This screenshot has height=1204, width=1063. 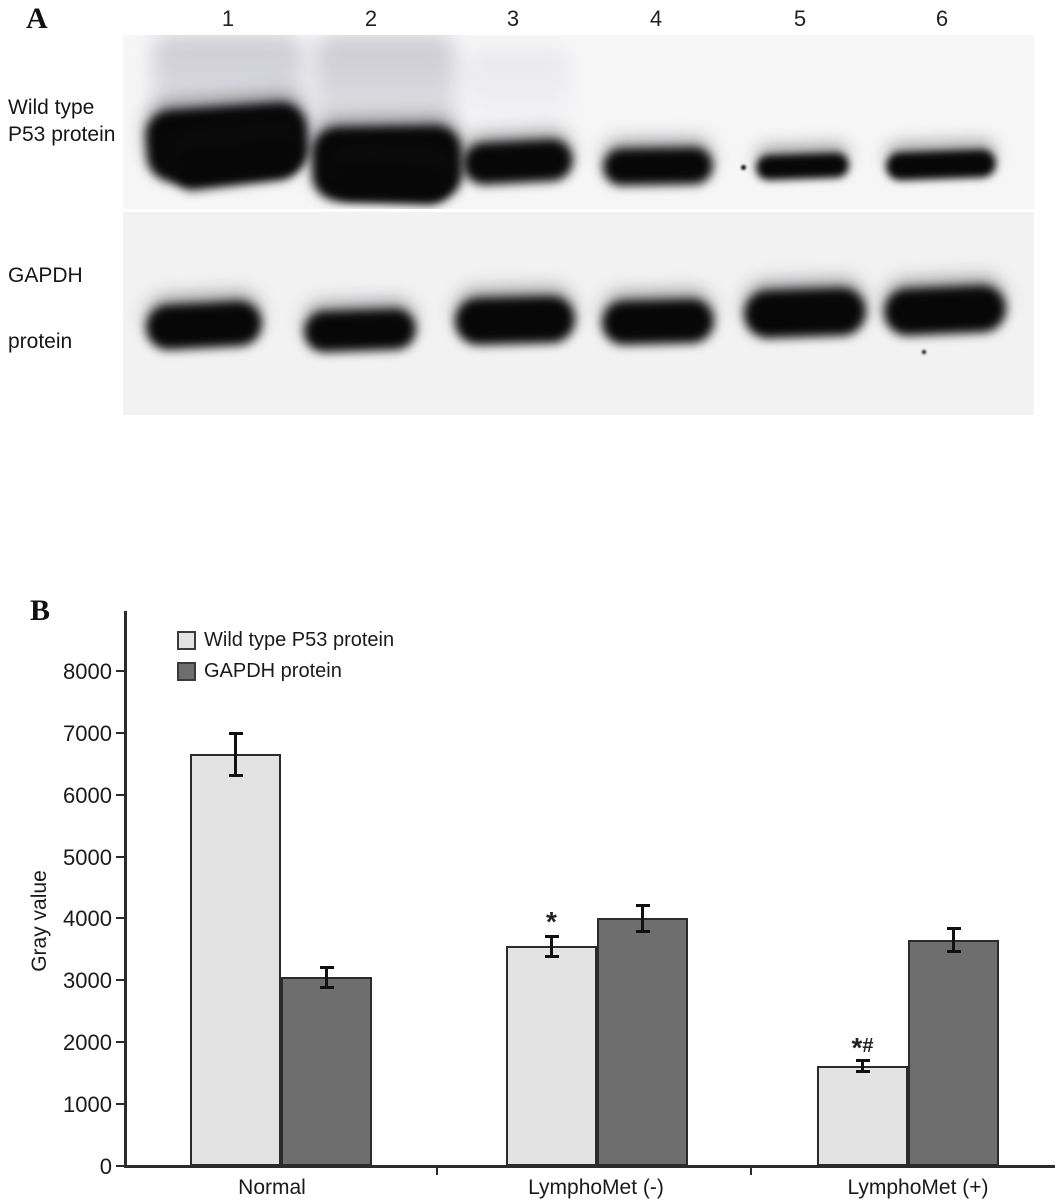 What do you see at coordinates (105, 1166) in the screenshot?
I see `y-tick-label: 0` at bounding box center [105, 1166].